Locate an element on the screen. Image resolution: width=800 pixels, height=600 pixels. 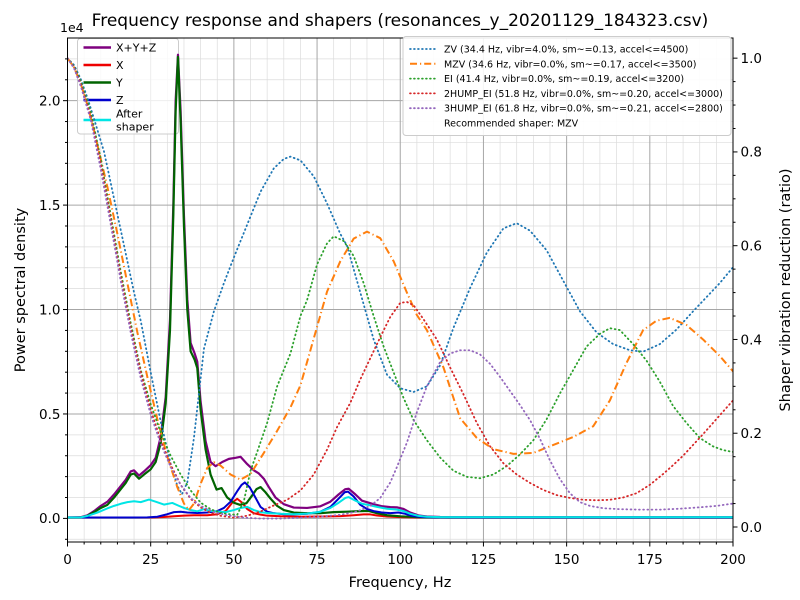
legend-item-x-y-z: X+Y+Z is located at coordinates (120, 48).